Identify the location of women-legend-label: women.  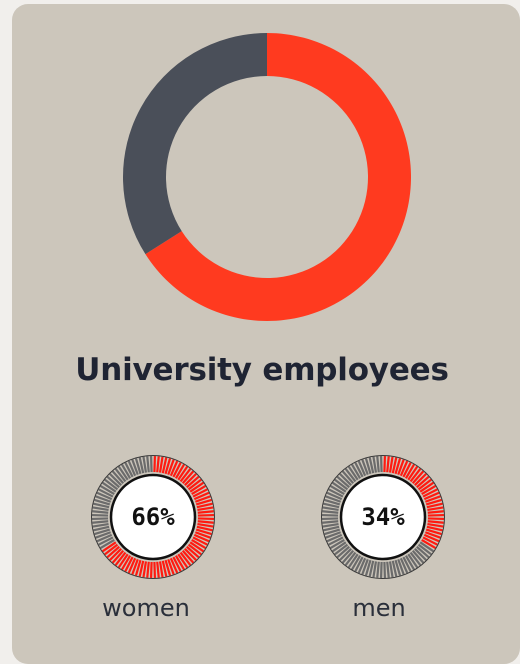
(146, 608).